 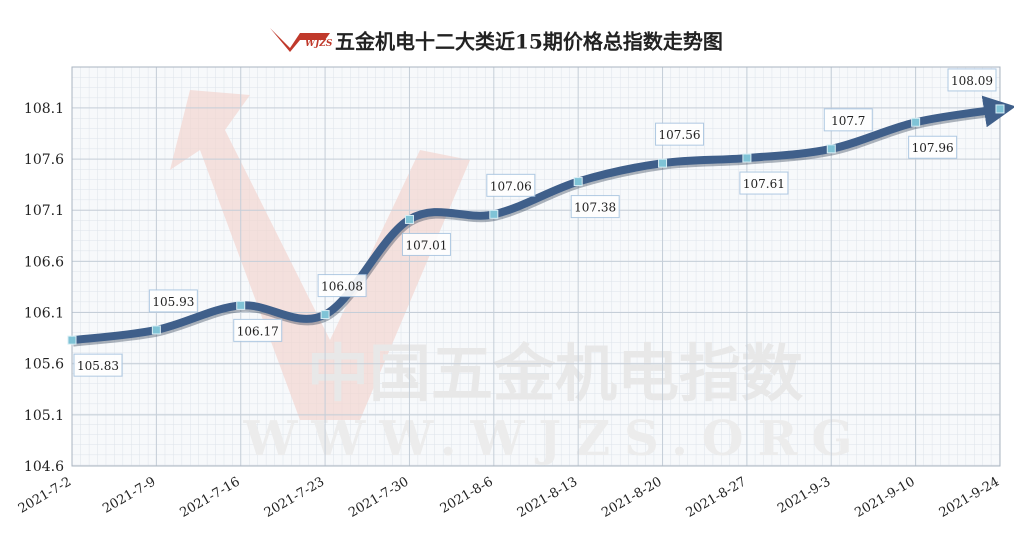 What do you see at coordinates (129, 495) in the screenshot?
I see `x-tick-label: 2021-7-9` at bounding box center [129, 495].